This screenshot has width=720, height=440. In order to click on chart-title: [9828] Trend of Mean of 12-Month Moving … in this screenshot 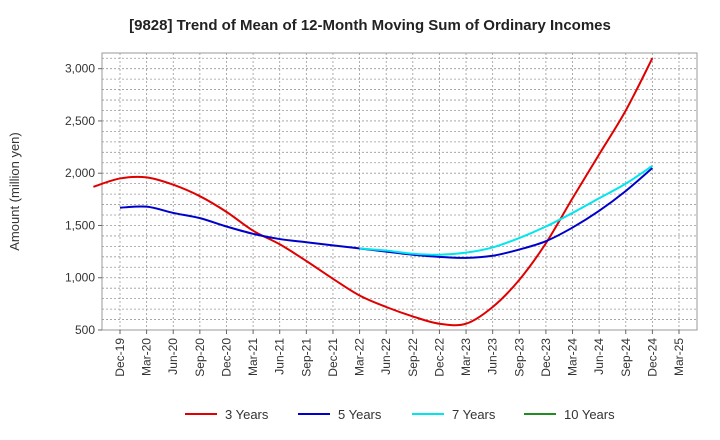, I will do `click(370, 25)`.